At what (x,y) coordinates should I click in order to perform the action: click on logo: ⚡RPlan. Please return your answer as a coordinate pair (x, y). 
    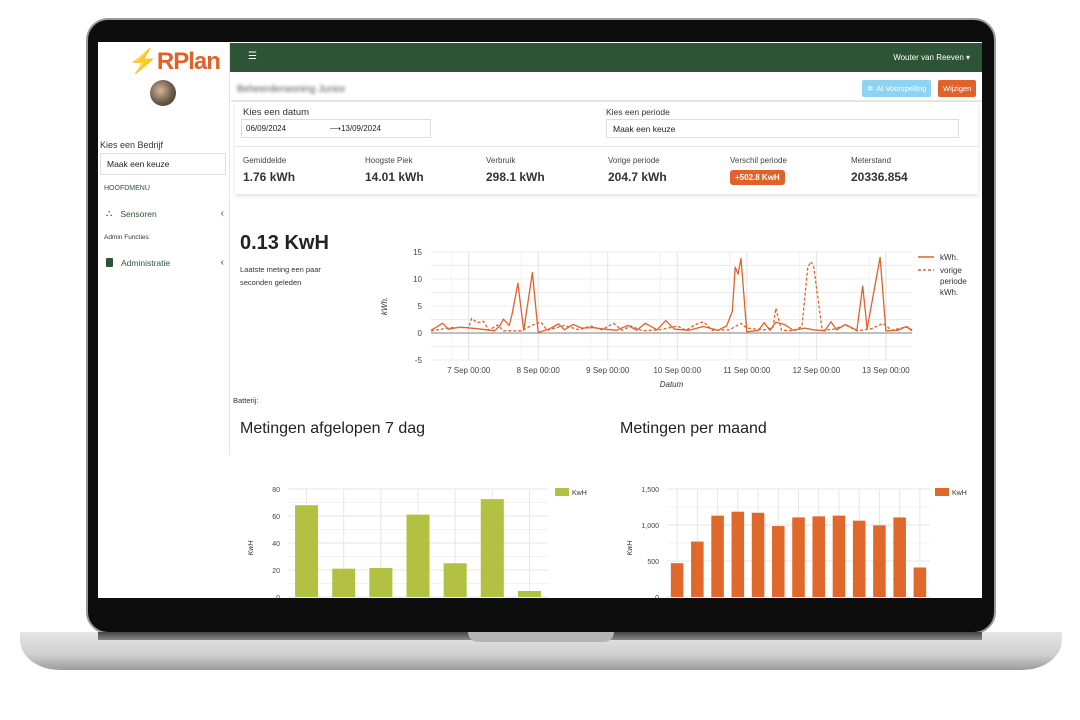
    Looking at the image, I should click on (174, 61).